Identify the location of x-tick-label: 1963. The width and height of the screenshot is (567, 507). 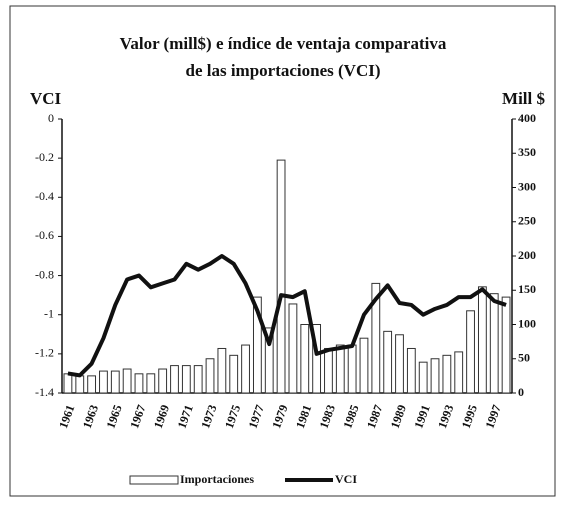
(90, 416).